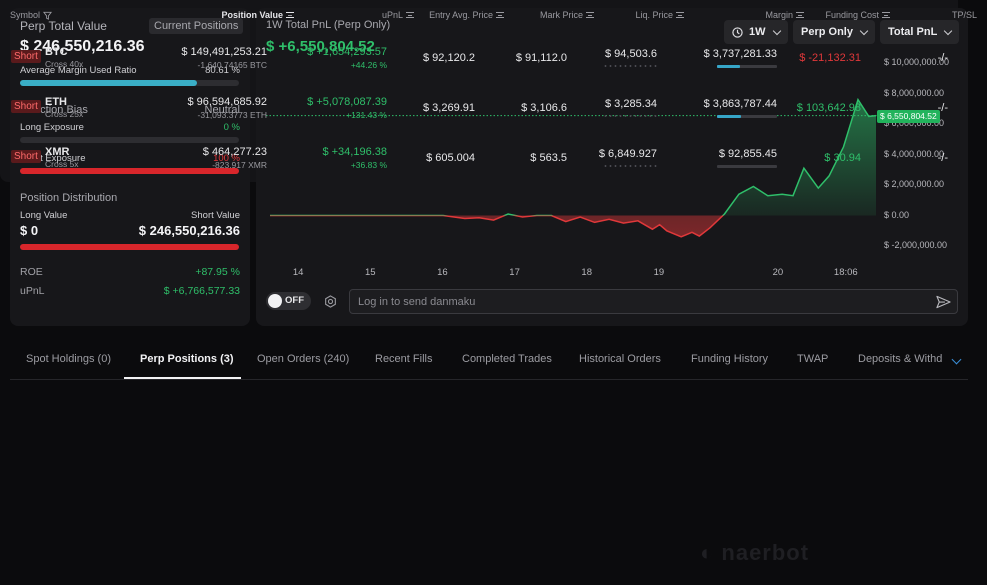 The height and width of the screenshot is (585, 987). What do you see at coordinates (497, 226) in the screenshot?
I see `pnl-line-negative` at bounding box center [497, 226].